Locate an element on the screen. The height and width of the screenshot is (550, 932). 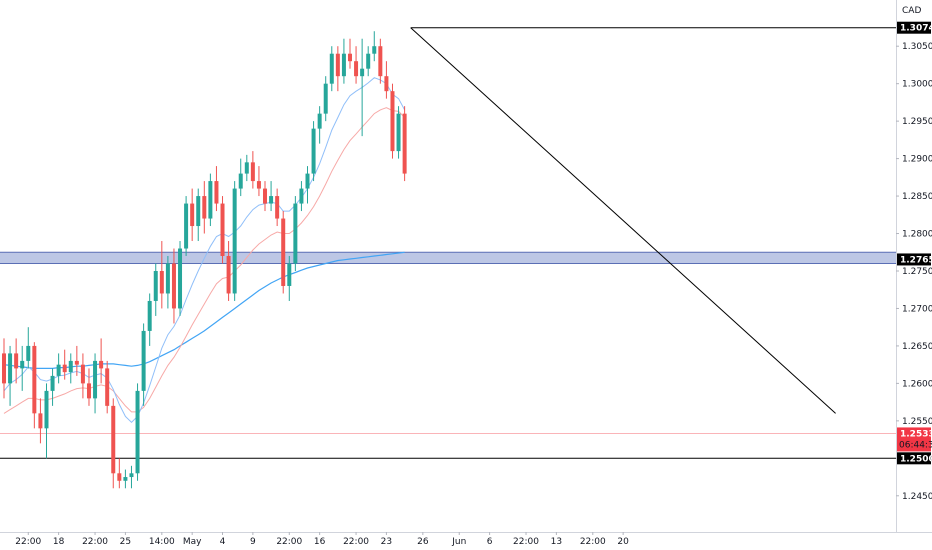
x-tick-label: 4 is located at coordinates (223, 542).